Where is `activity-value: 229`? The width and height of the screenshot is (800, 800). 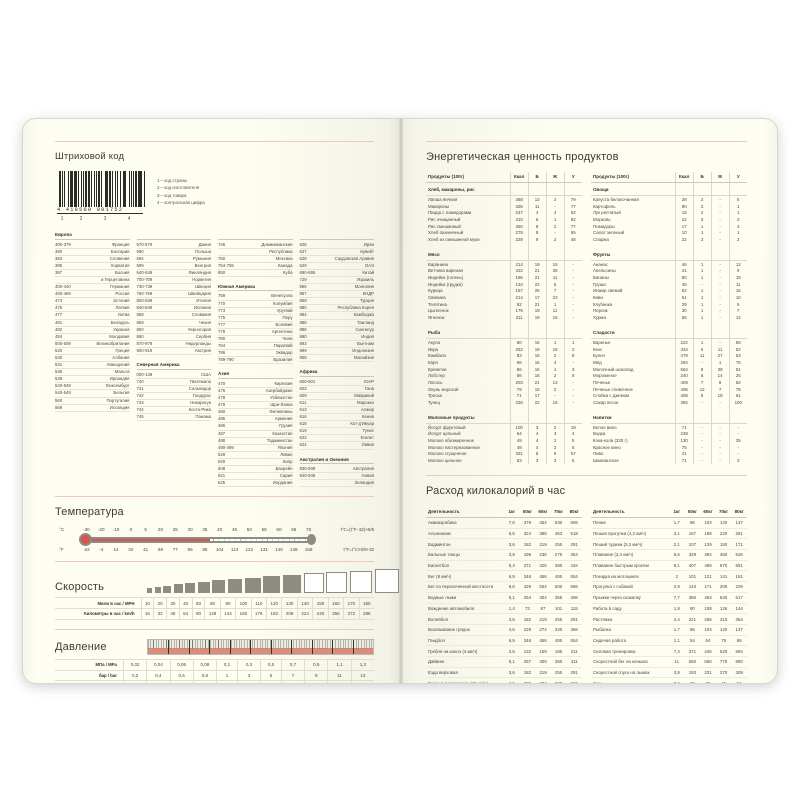
activity-value: 229 is located at coordinates (527, 680).